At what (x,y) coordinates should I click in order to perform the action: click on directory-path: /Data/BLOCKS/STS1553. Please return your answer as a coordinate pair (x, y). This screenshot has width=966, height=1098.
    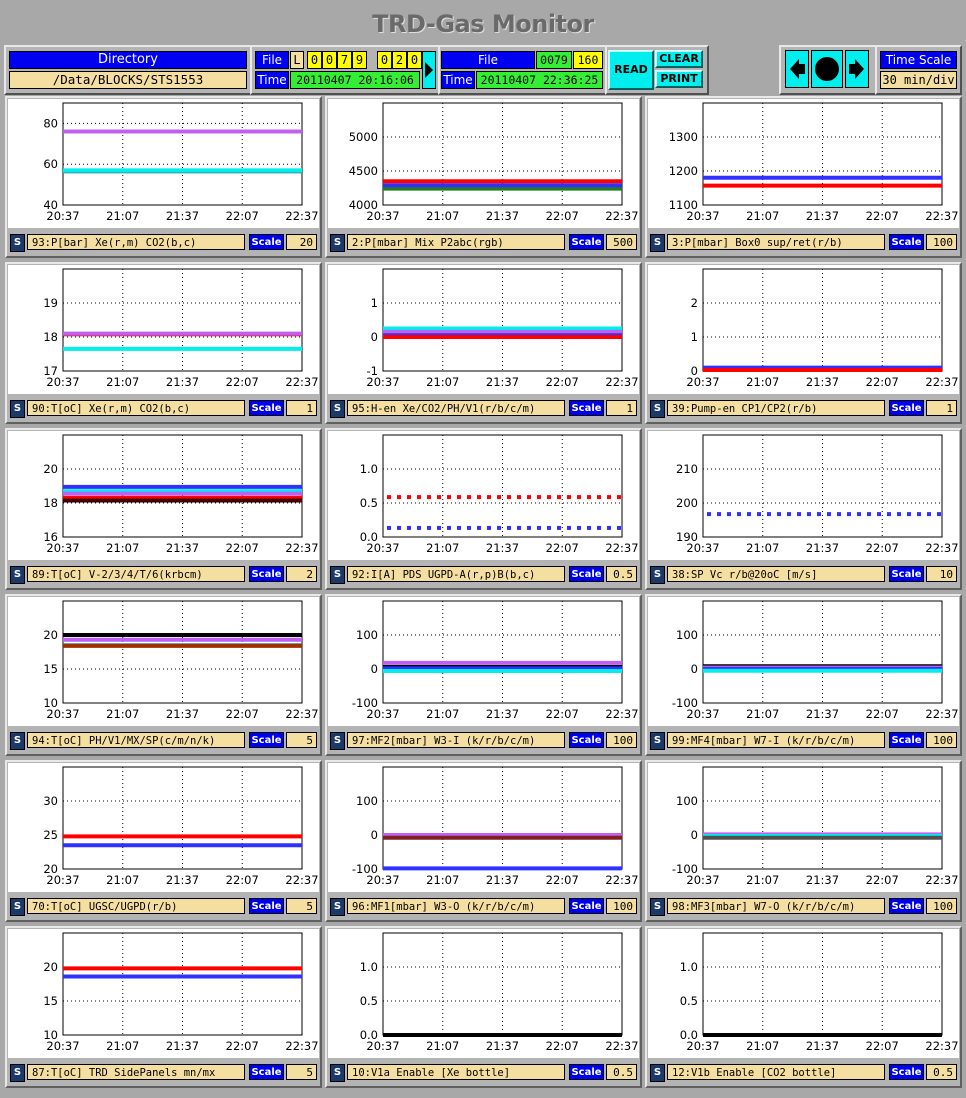
    Looking at the image, I should click on (128, 80).